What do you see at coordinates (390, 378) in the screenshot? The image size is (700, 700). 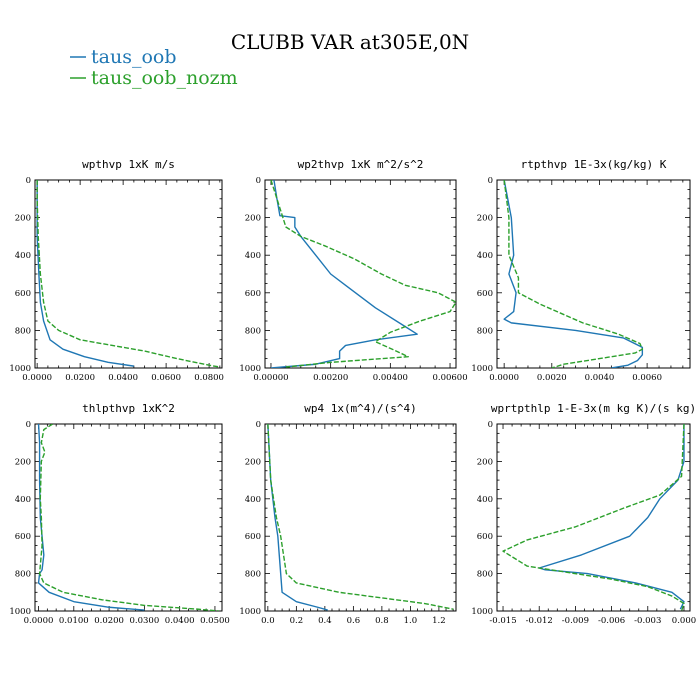 I see `x-tick-label: 0.00400` at bounding box center [390, 378].